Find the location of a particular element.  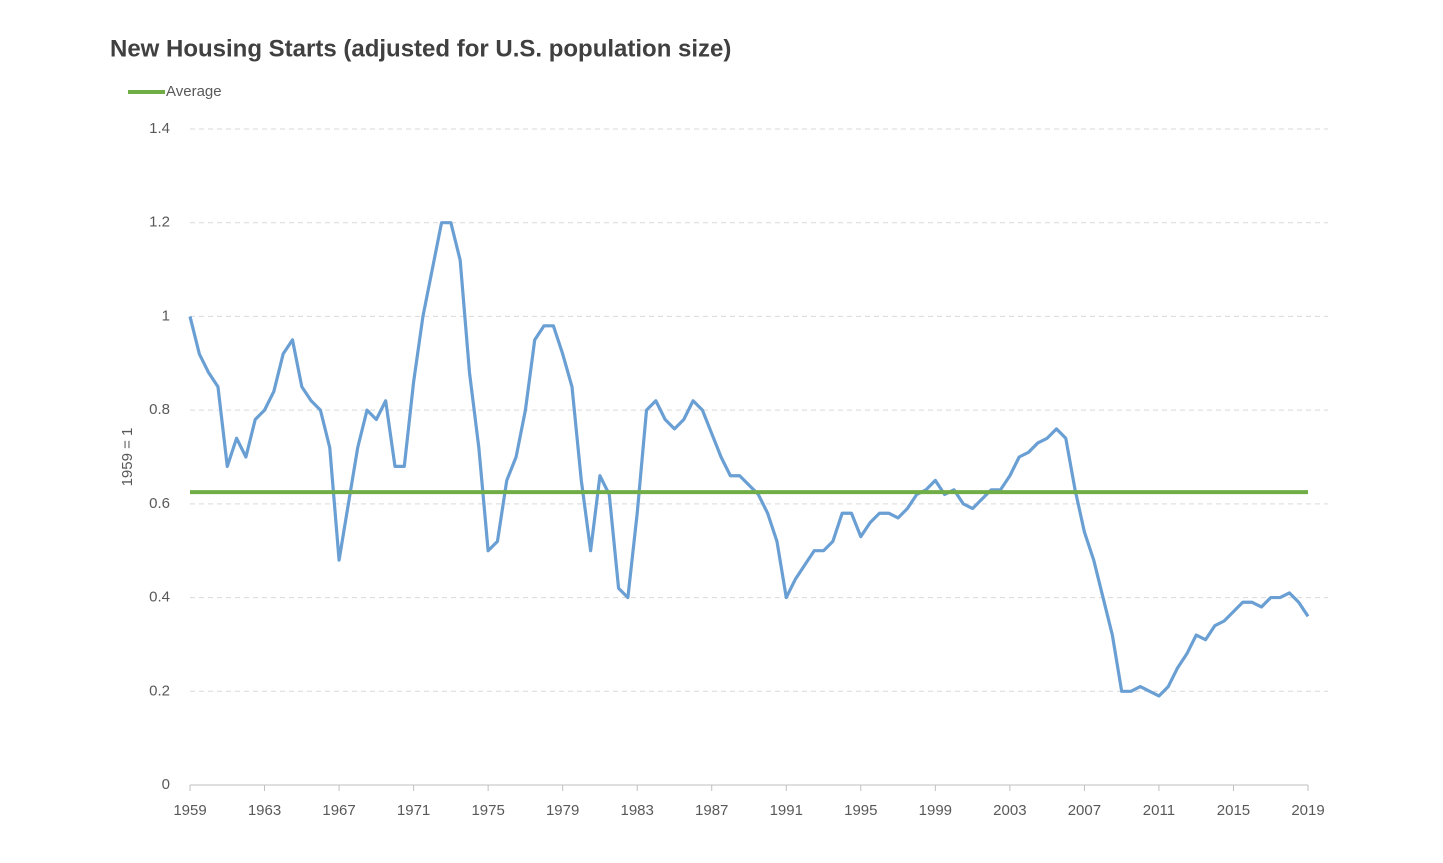

x-tick-label: 2015 is located at coordinates (1233, 810).